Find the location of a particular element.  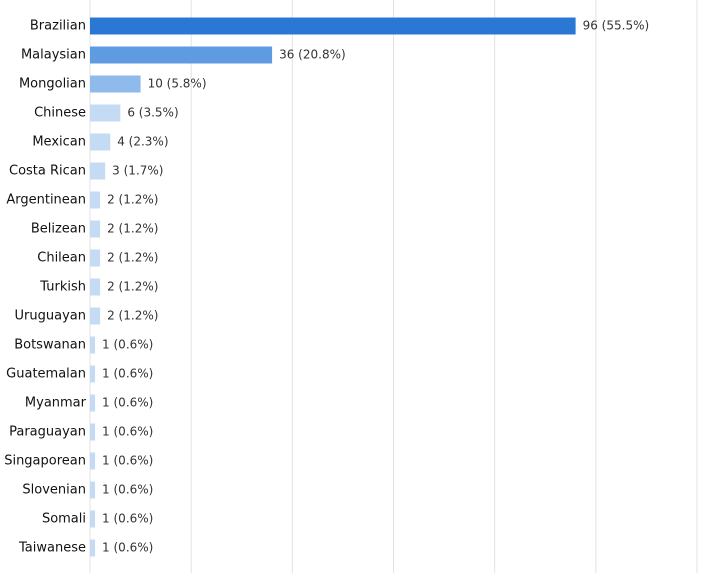

category-label: Somali is located at coordinates (64, 519).